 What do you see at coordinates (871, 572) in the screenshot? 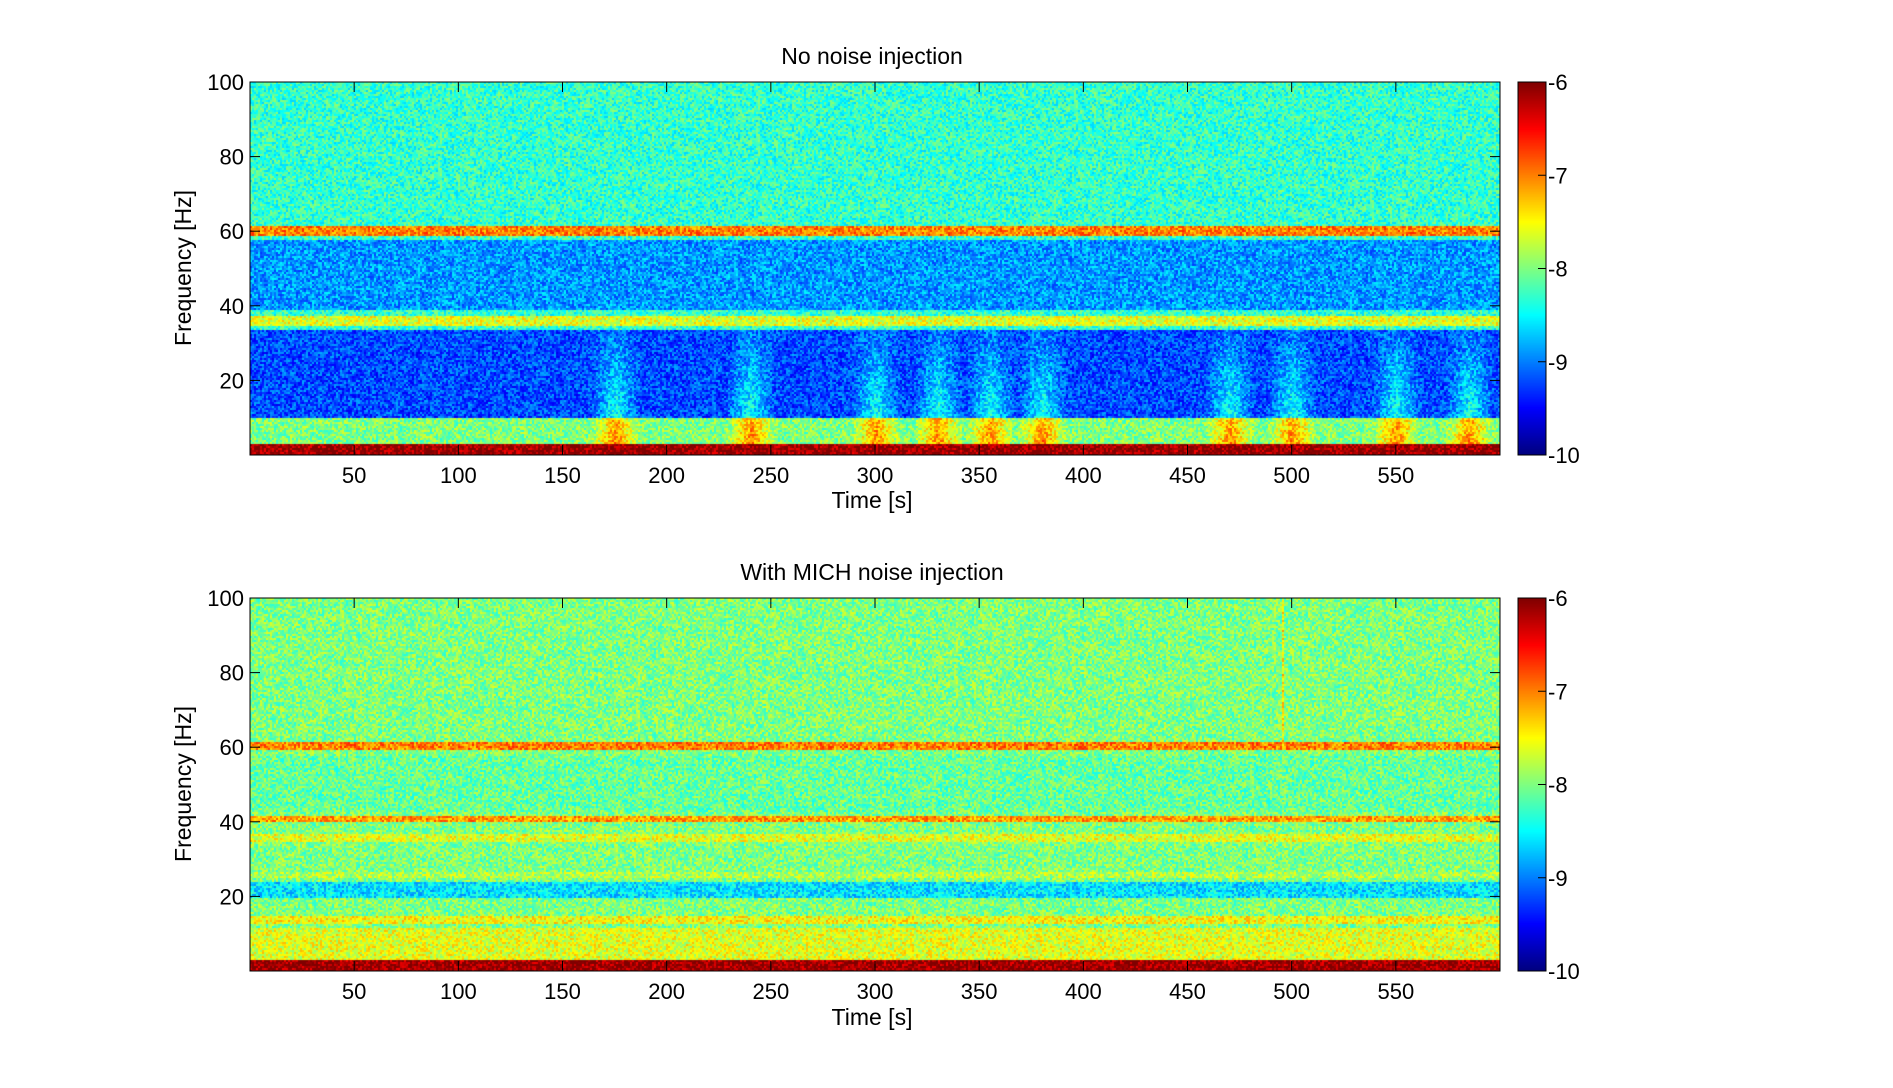
I see `chart-title: With MICH noise injection` at bounding box center [871, 572].